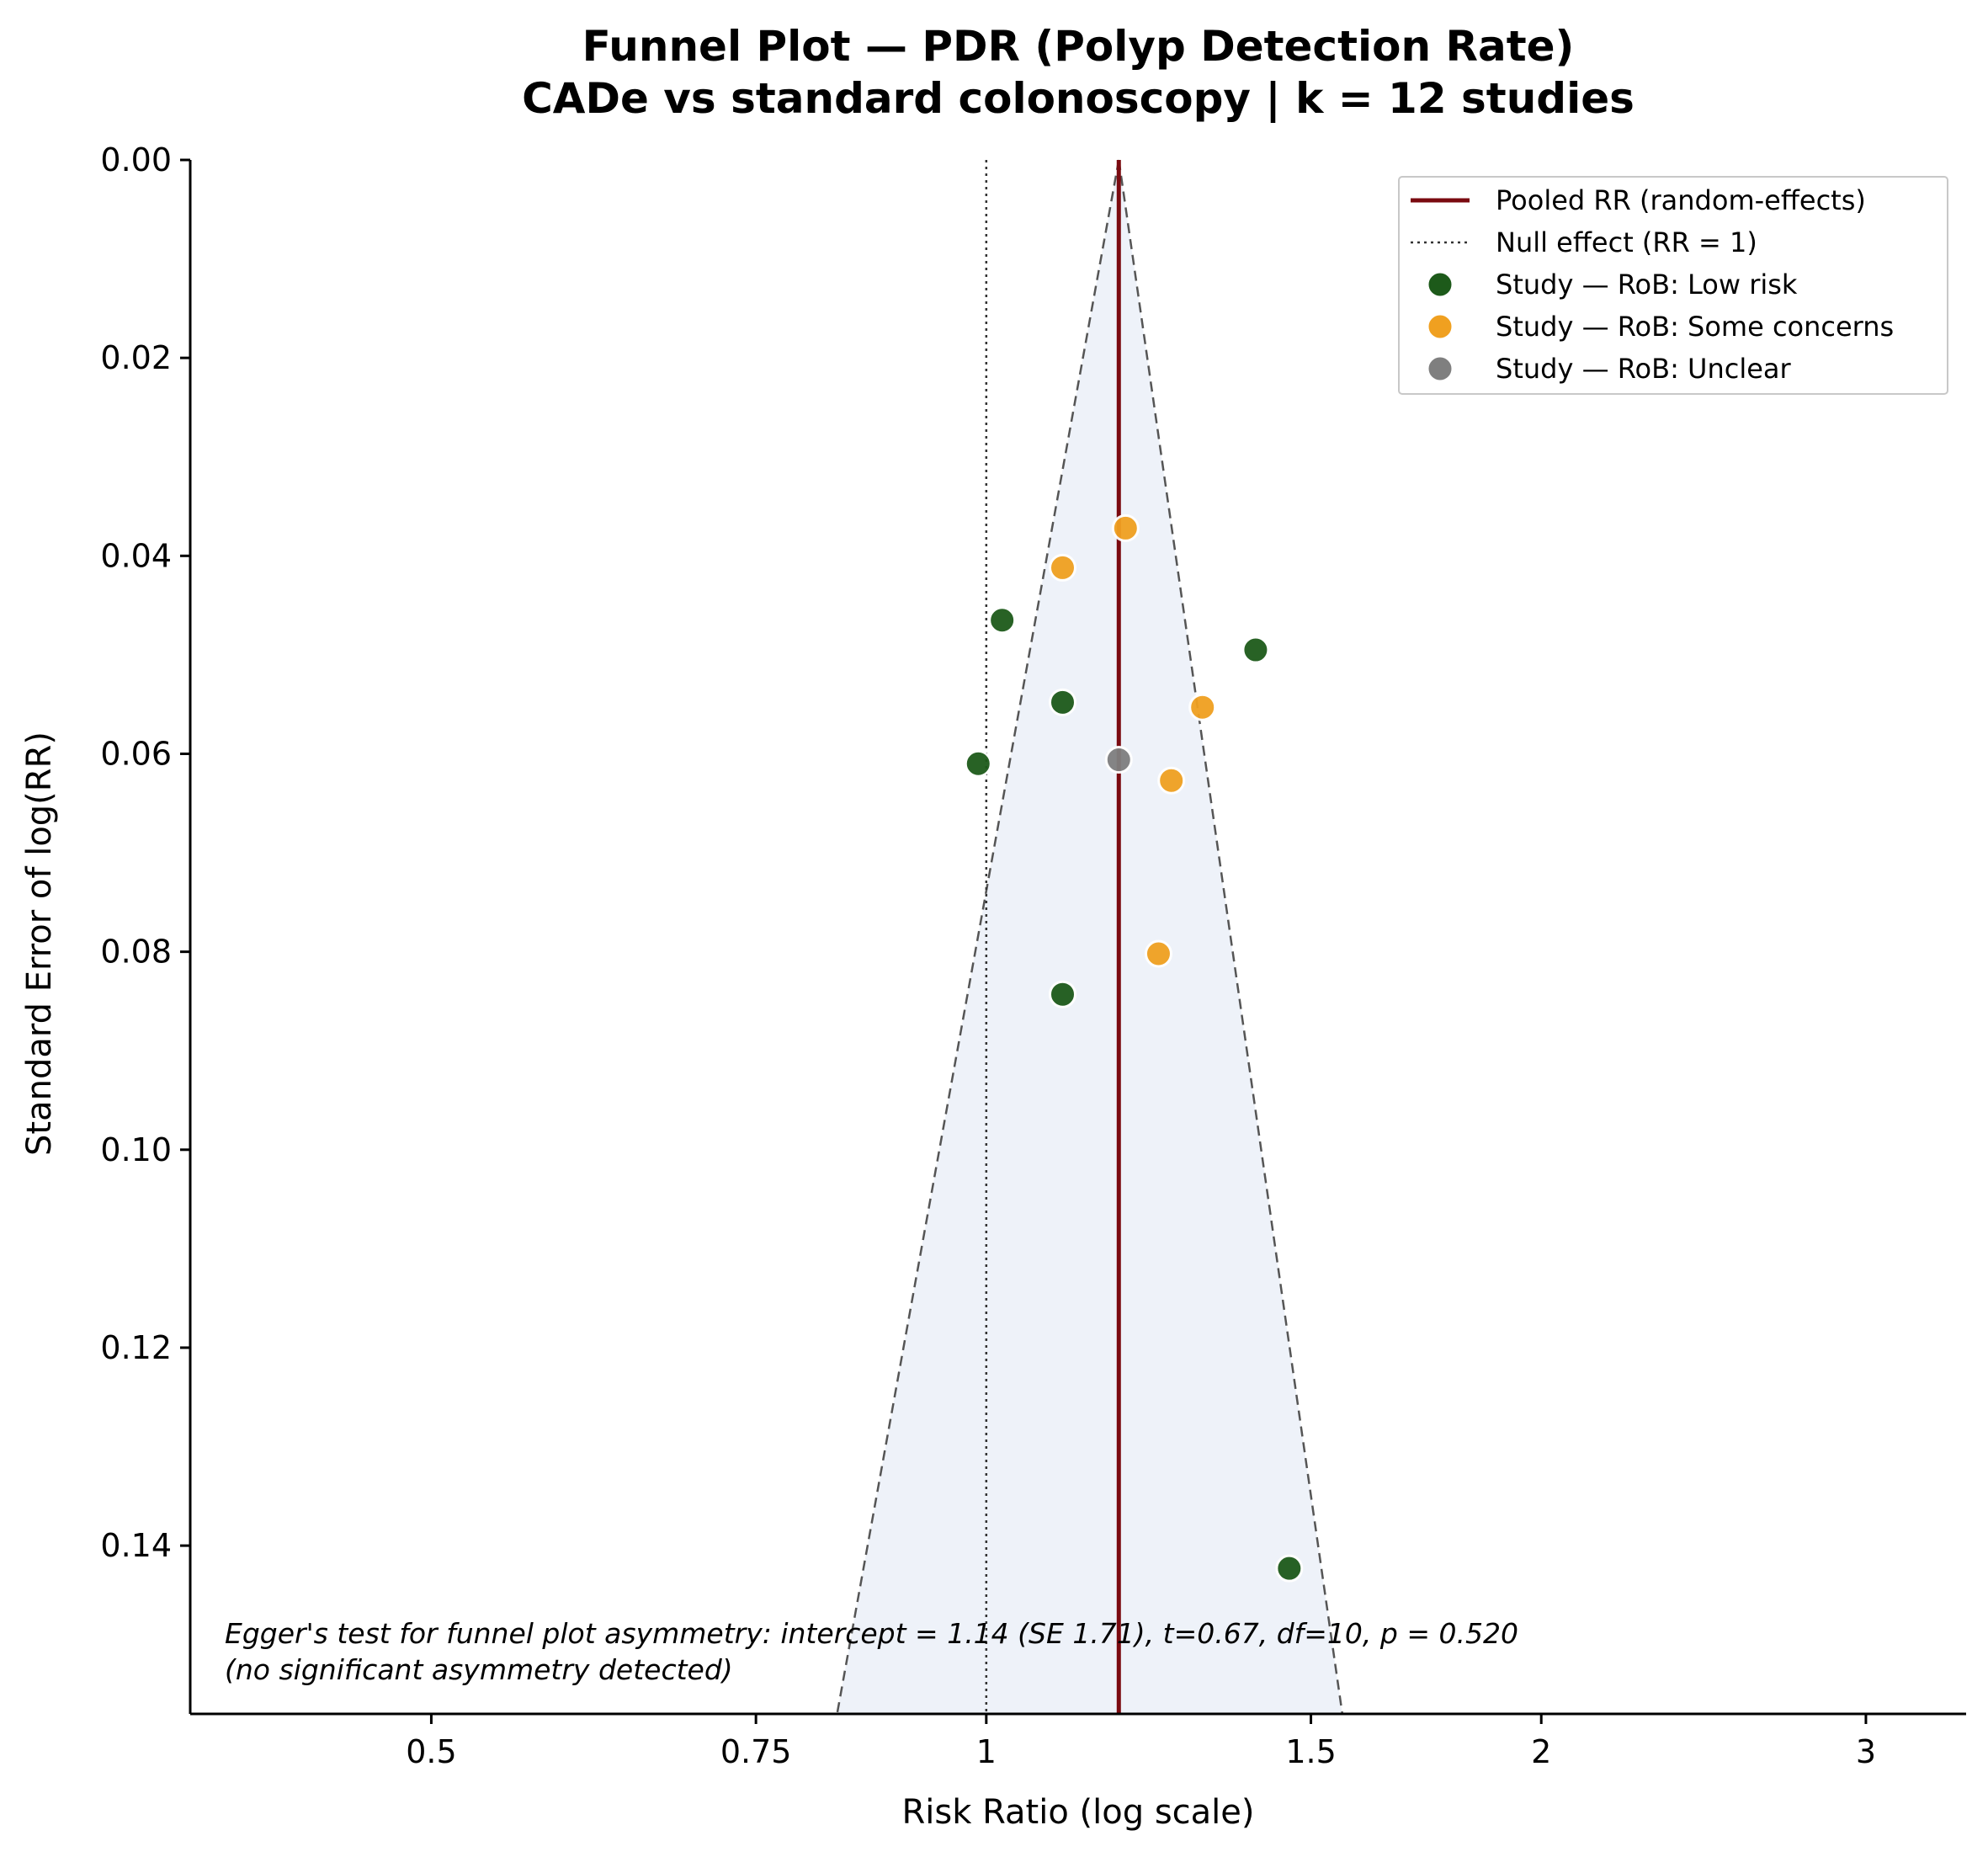 The width and height of the screenshot is (1988, 1857). I want to click on y-tick-label-5: 0.10, so click(136, 1149).